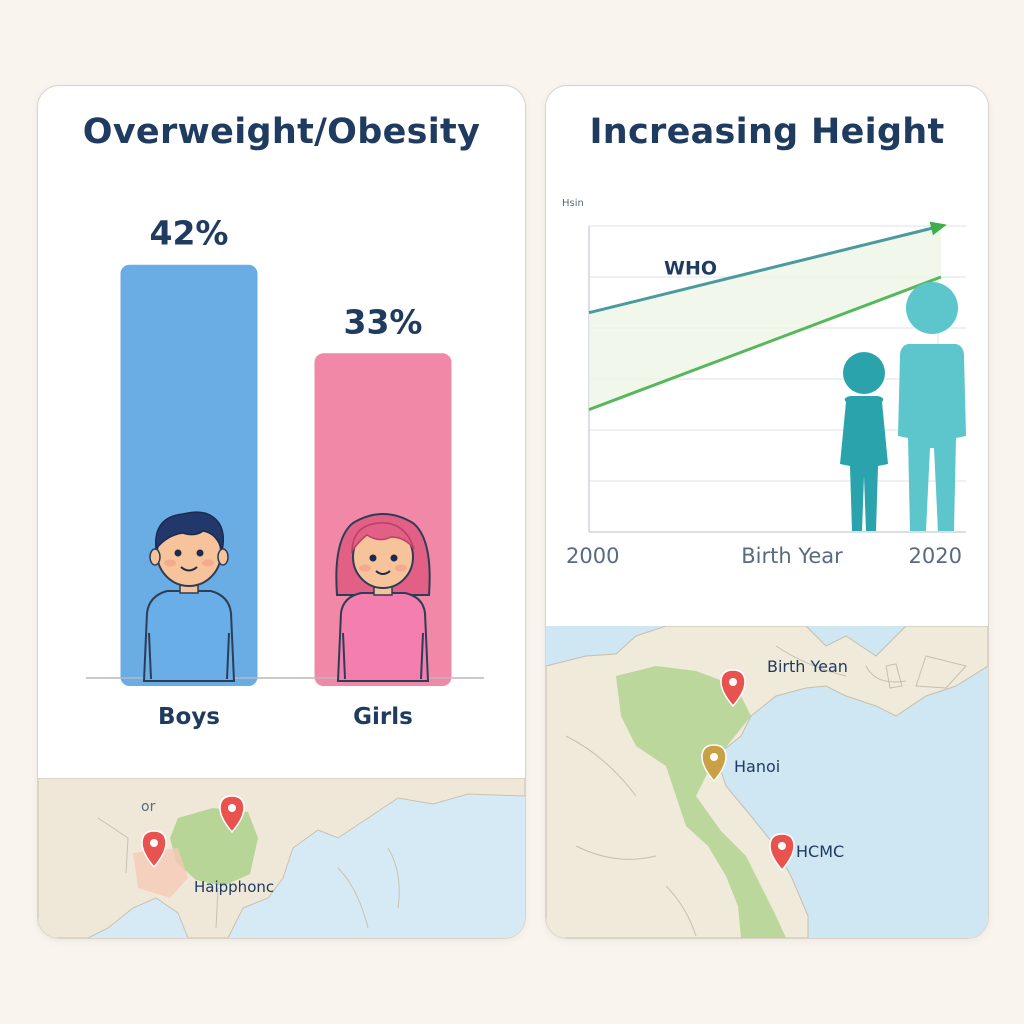 The image size is (1024, 1024). What do you see at coordinates (864, 441) in the screenshot?
I see `child-figure-small` at bounding box center [864, 441].